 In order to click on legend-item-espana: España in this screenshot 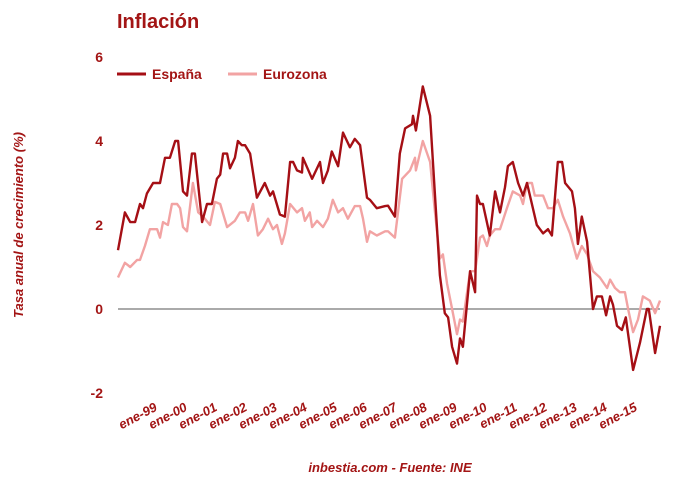, I will do `click(159, 74)`.